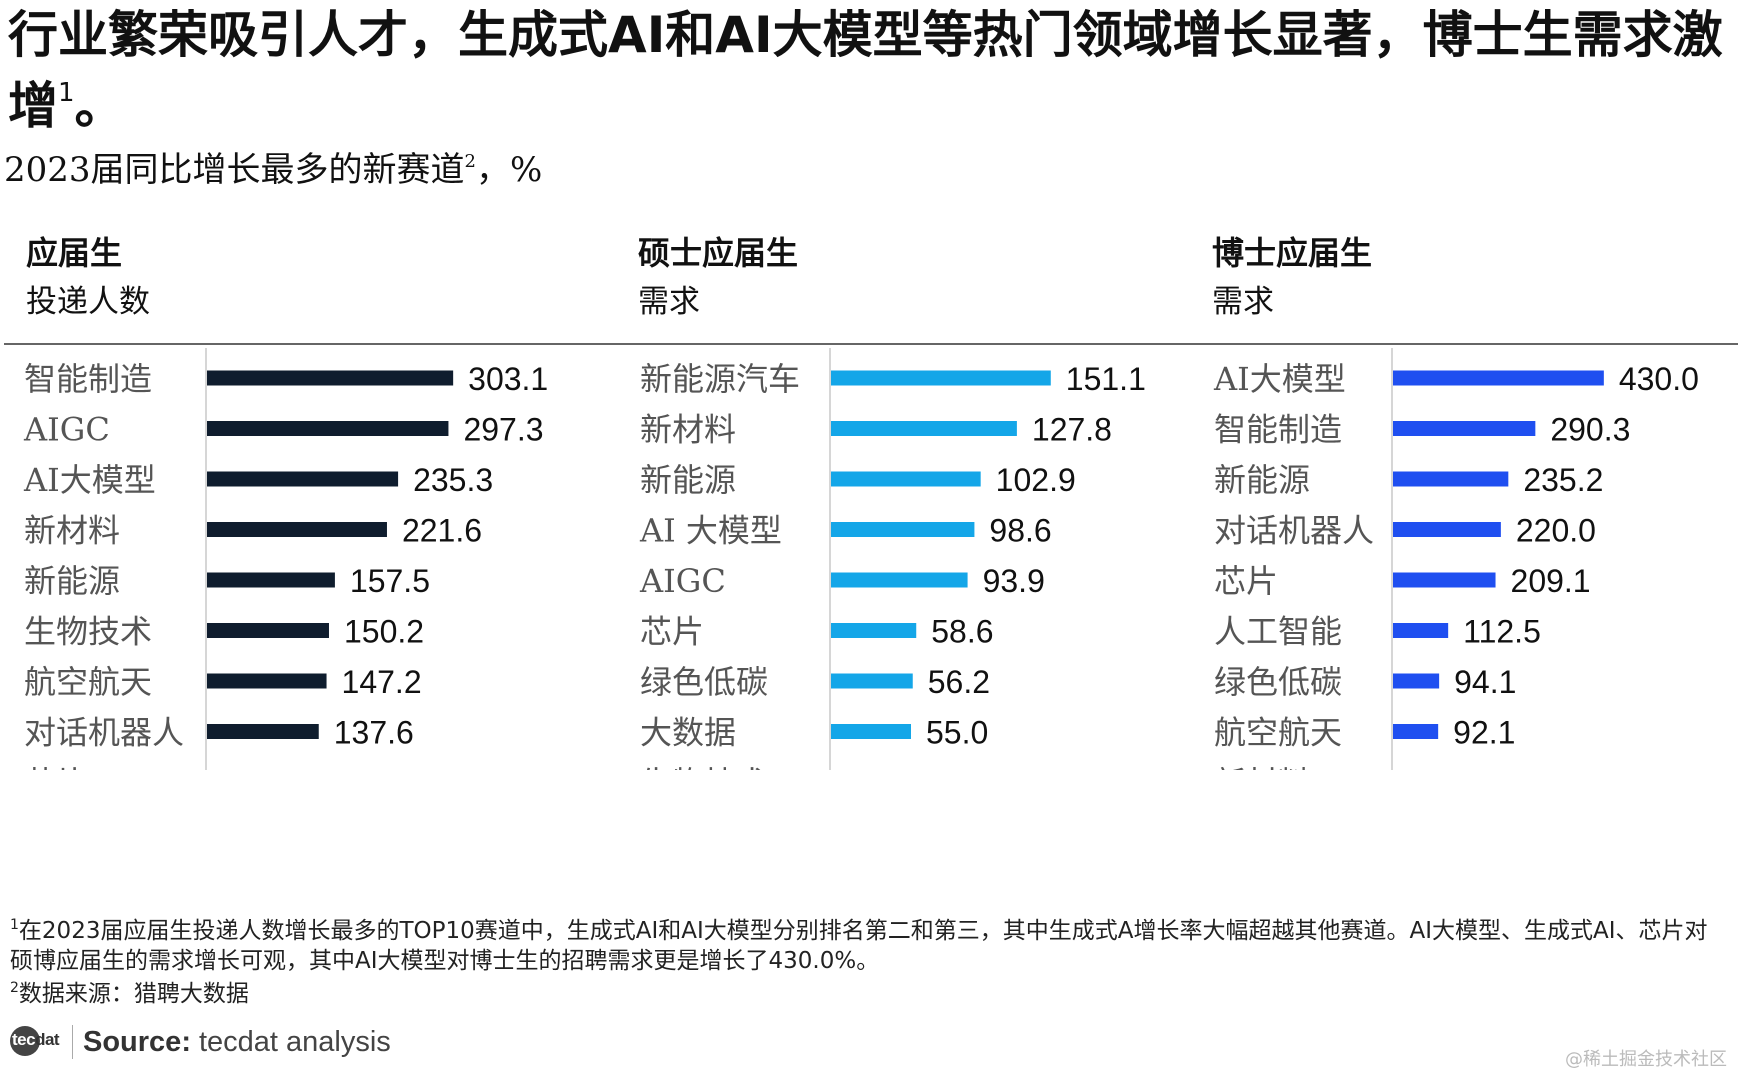 Image resolution: width=1741 pixels, height=1075 pixels. What do you see at coordinates (1036, 480) in the screenshot?
I see `data-label: 102.9` at bounding box center [1036, 480].